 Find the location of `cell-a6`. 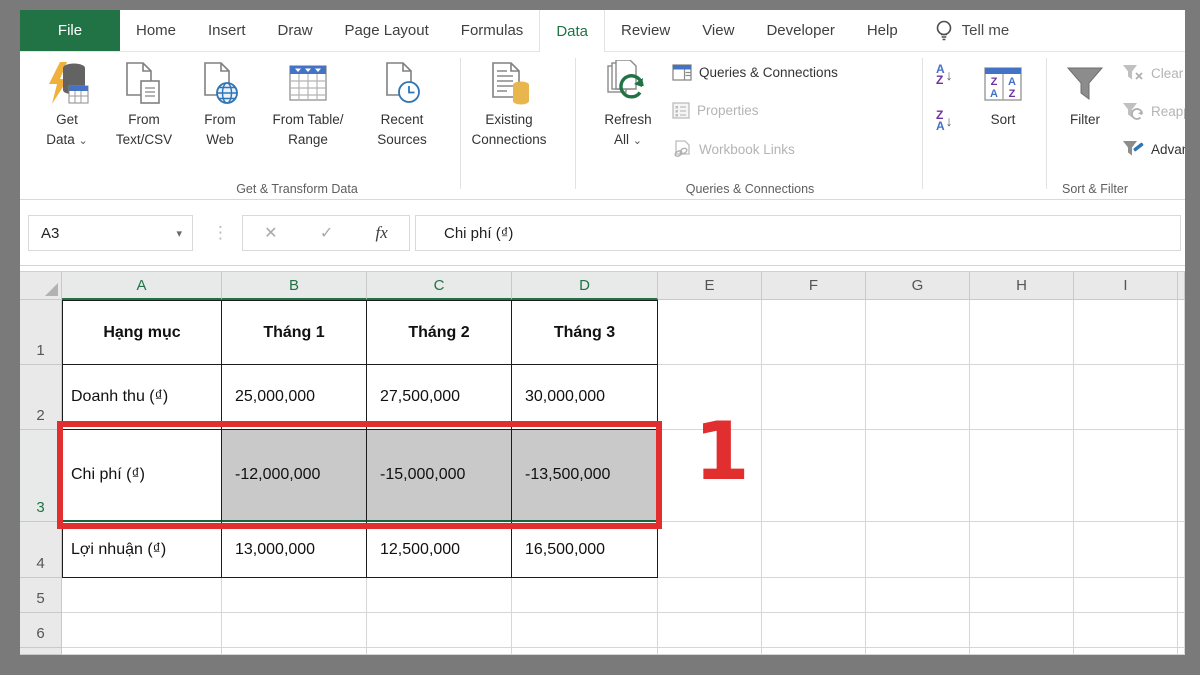

cell-a6 is located at coordinates (142, 630).